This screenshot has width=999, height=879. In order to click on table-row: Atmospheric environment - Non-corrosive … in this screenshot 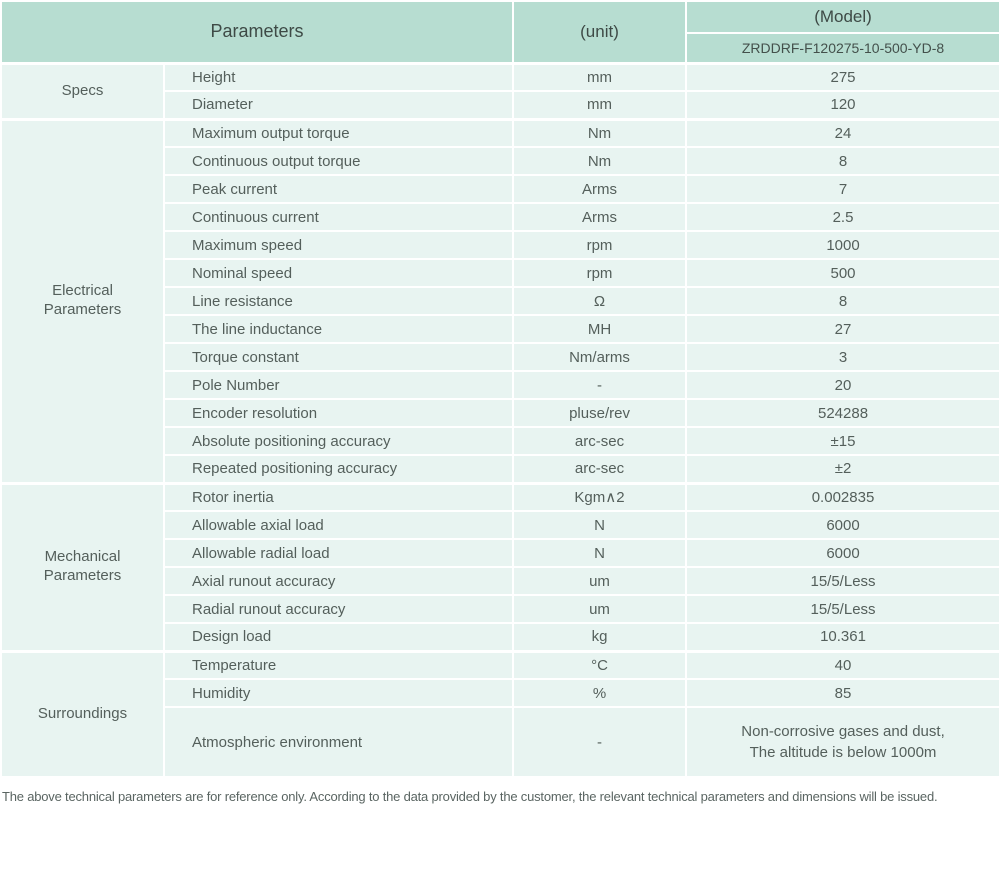, I will do `click(500, 742)`.